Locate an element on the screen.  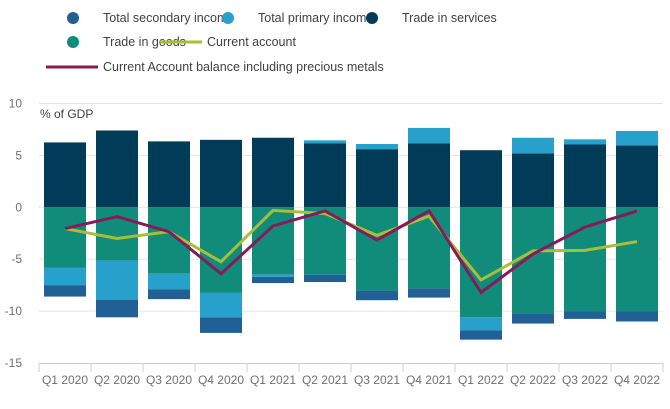
y-tick-label: -5 is located at coordinates (16, 259).